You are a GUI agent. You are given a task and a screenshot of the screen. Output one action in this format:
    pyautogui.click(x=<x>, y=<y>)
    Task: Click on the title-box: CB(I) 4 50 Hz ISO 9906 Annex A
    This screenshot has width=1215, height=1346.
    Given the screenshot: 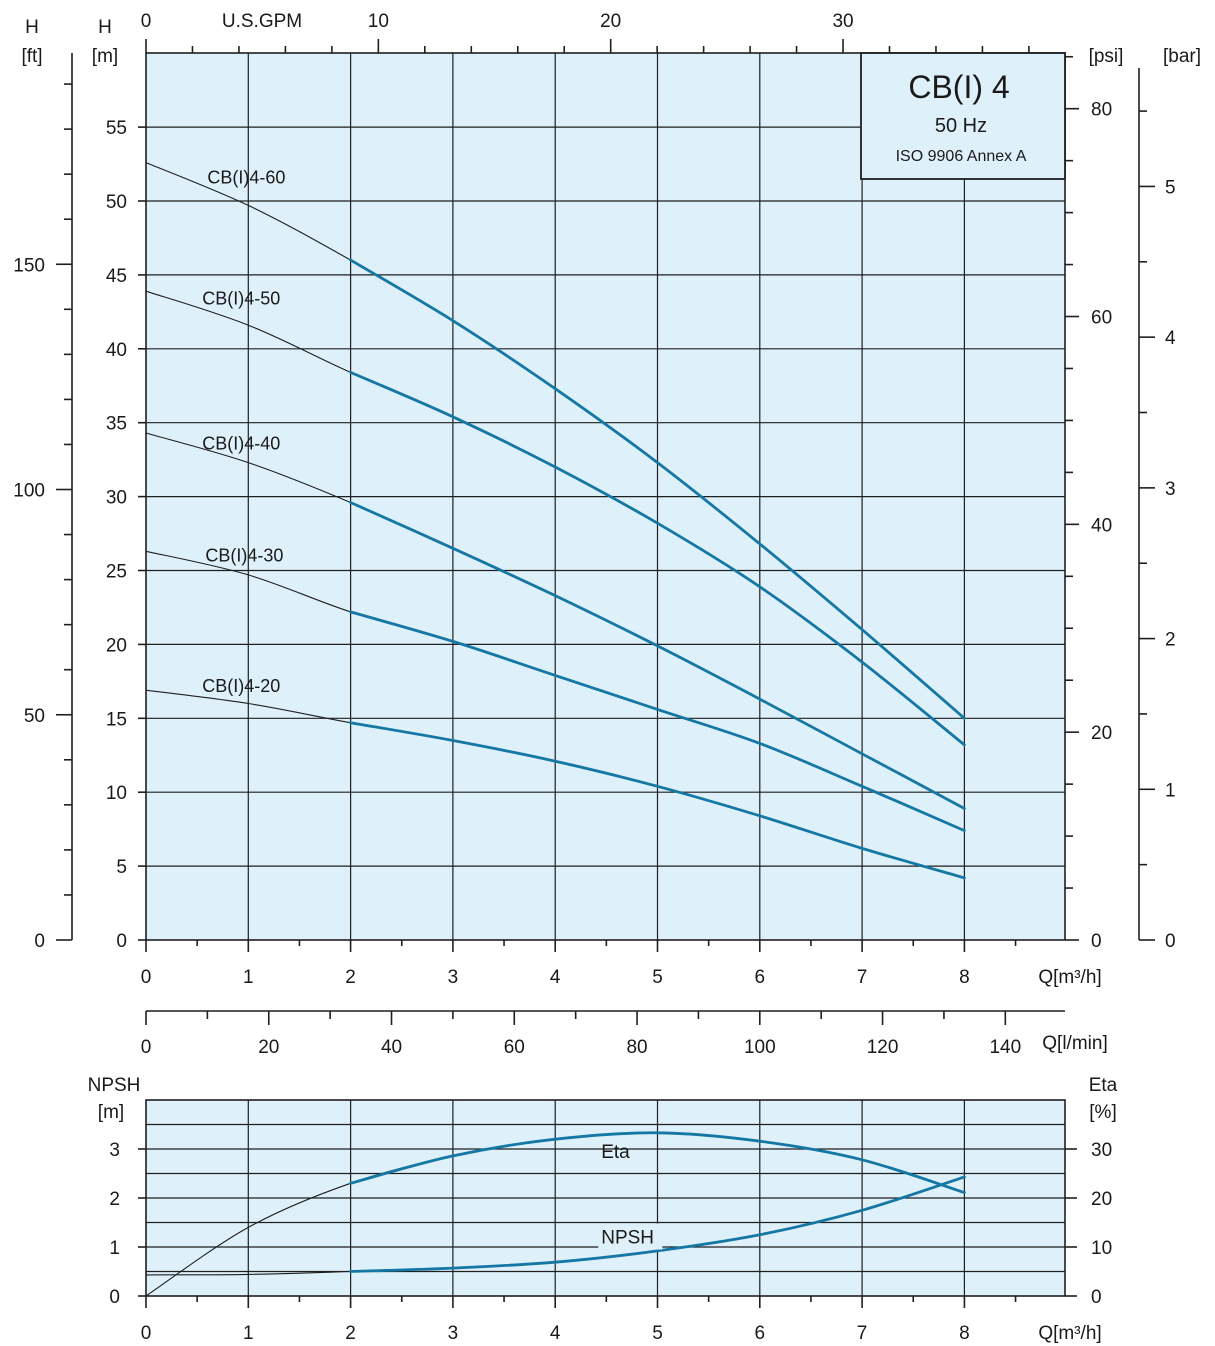 What is the action you would take?
    pyautogui.click(x=963, y=116)
    